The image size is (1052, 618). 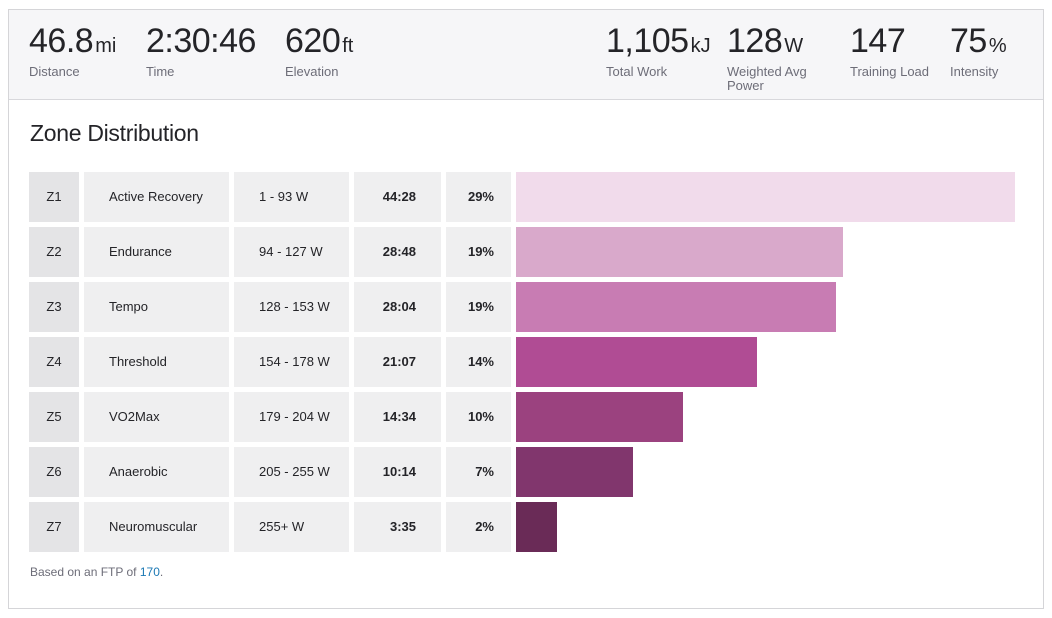 I want to click on stat-distance: 46.8 mi Distance, so click(x=74, y=50).